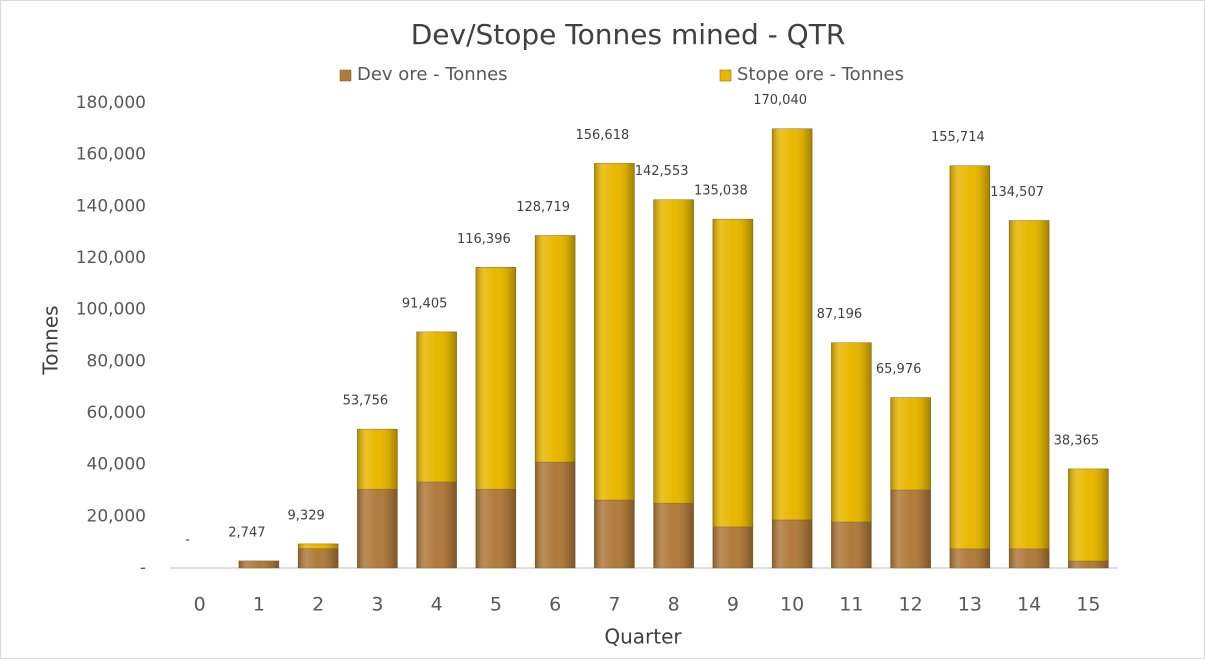 The image size is (1205, 659). Describe the element at coordinates (111, 103) in the screenshot. I see `y-tick-label: 180,000` at that location.